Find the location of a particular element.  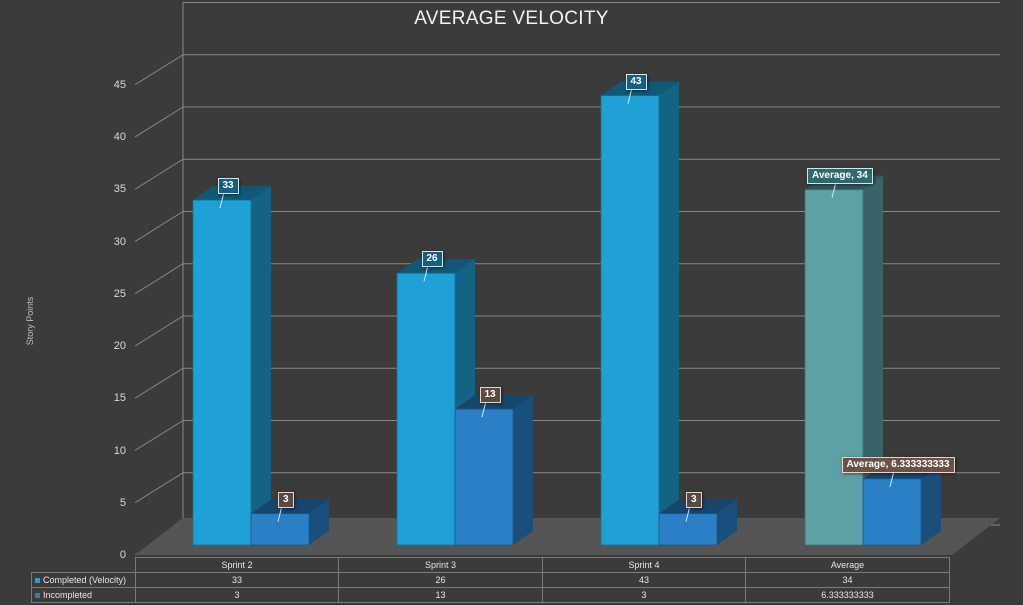

y-tick-label: 0 is located at coordinates (122, 555).